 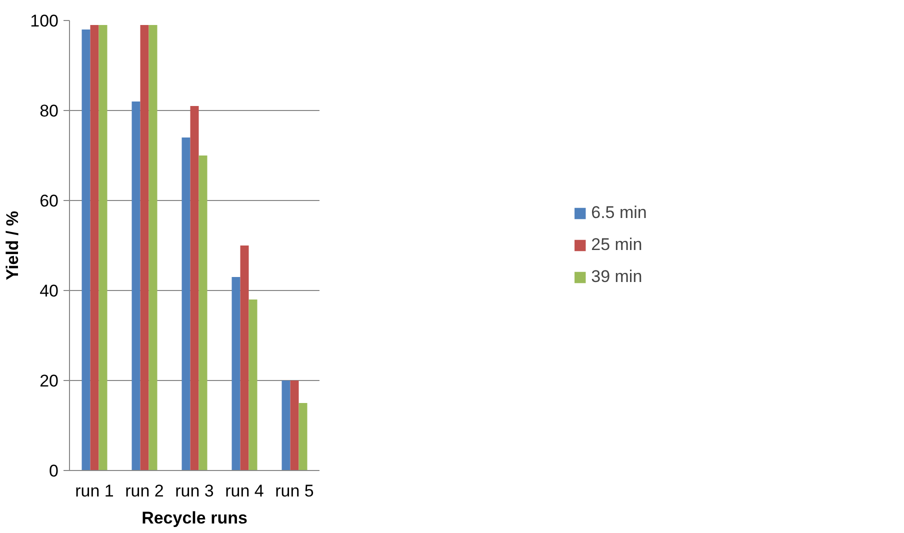 What do you see at coordinates (616, 277) in the screenshot?
I see `legend-label: 39 min` at bounding box center [616, 277].